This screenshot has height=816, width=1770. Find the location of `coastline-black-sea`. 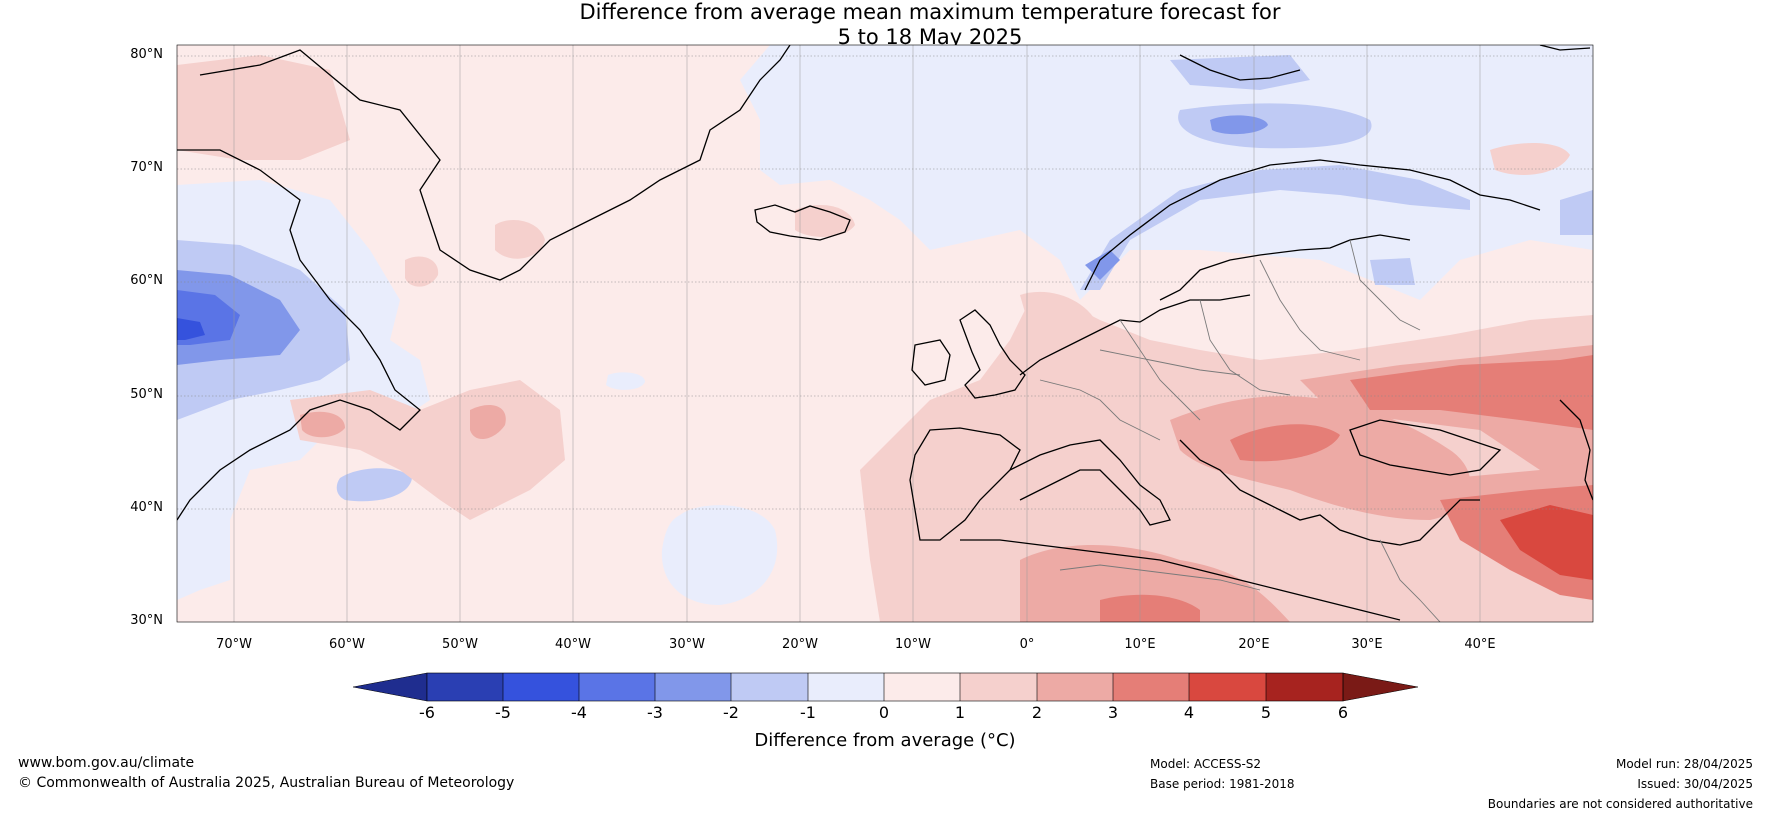

coastline-black-sea is located at coordinates (1425, 447).